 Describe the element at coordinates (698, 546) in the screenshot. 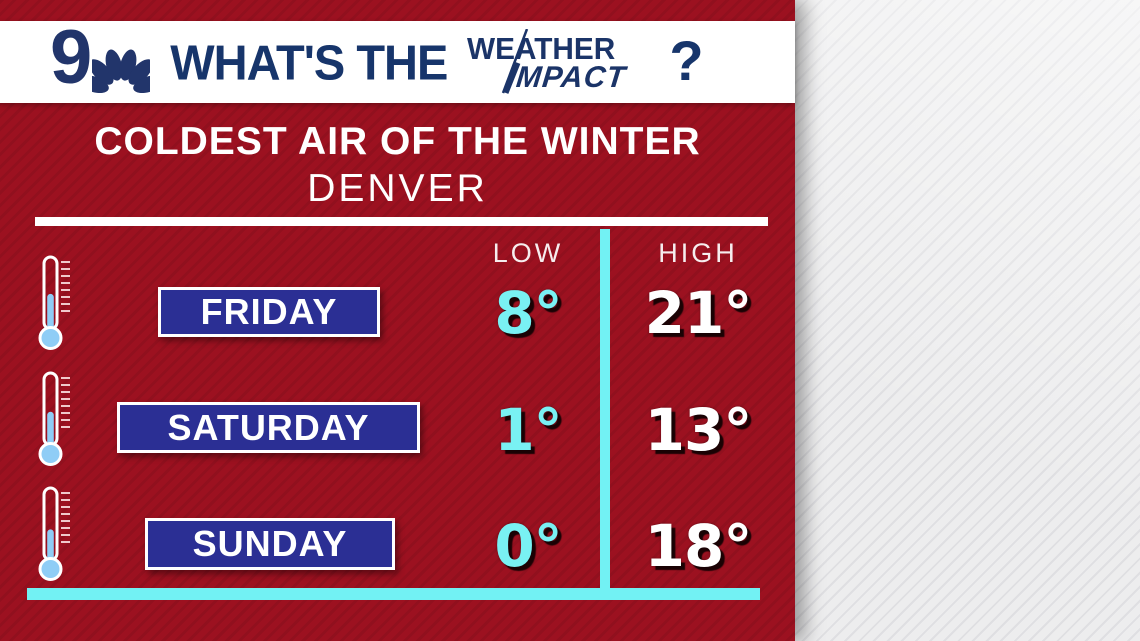

I see `high-temp-sunday: 18°` at that location.